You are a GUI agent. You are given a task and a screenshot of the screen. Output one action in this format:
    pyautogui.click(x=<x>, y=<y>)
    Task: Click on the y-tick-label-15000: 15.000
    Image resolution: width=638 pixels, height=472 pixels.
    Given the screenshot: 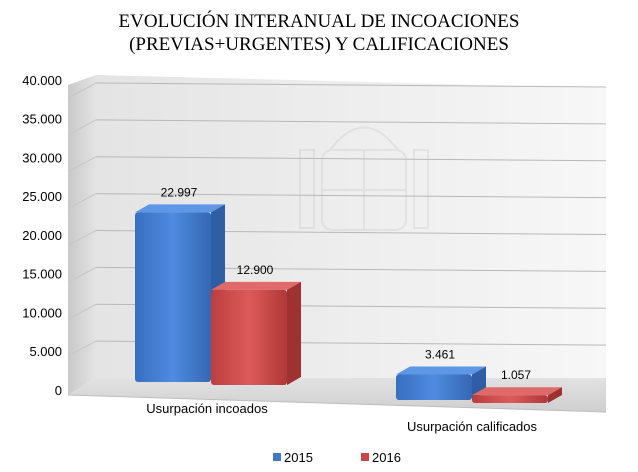 What is the action you would take?
    pyautogui.click(x=42, y=274)
    